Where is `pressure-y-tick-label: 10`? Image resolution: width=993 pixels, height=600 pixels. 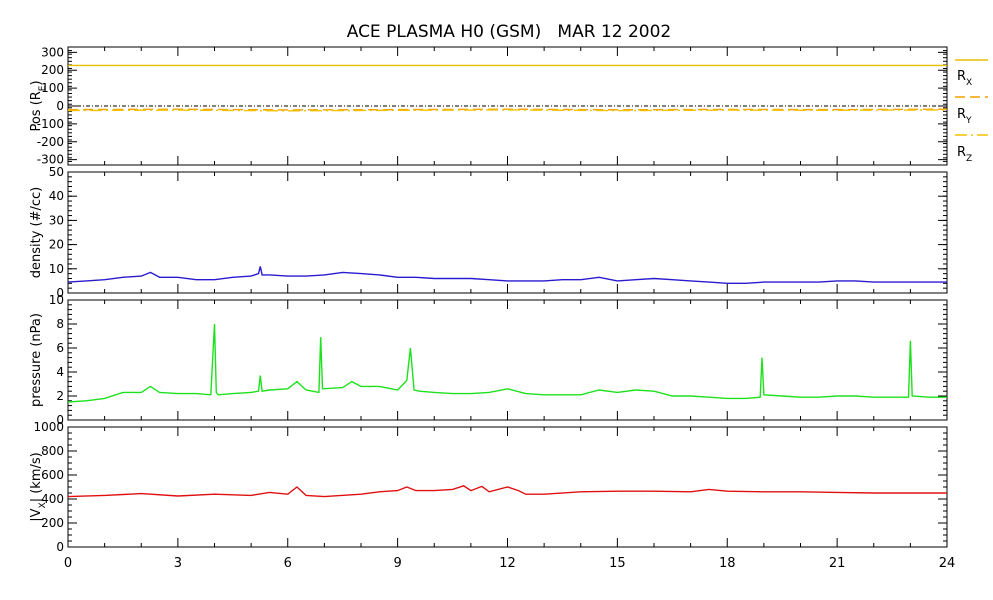 pressure-y-tick-label: 10 is located at coordinates (56, 300).